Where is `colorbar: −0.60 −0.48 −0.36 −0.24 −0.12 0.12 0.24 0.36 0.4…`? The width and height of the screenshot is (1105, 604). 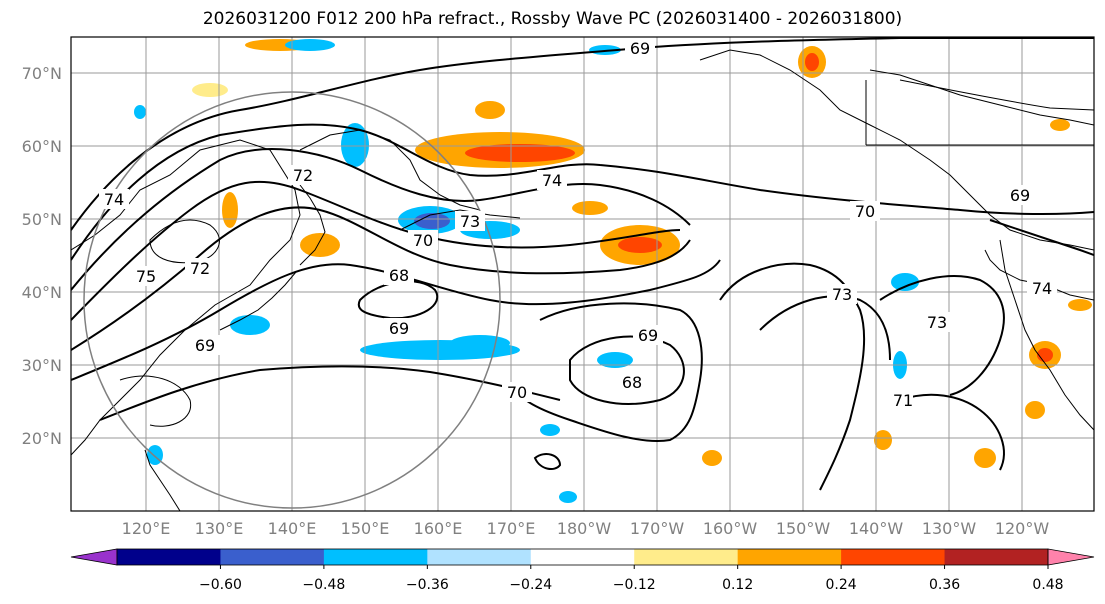 colorbar: −0.60 −0.48 −0.36 −0.24 −0.12 0.12 0.24 0.36 0.4… is located at coordinates (582, 570).